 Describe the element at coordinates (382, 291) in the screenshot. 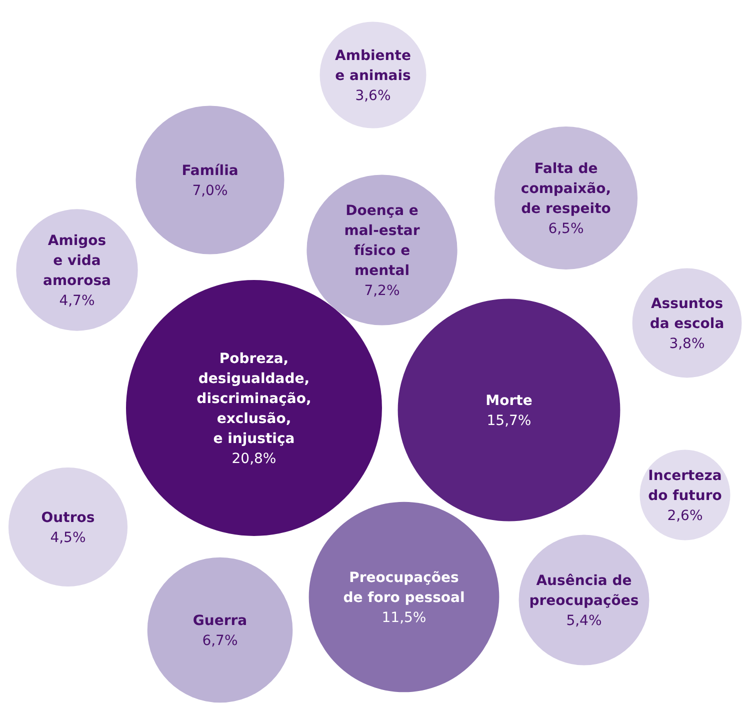

I see `data-label: 7,2%` at that location.